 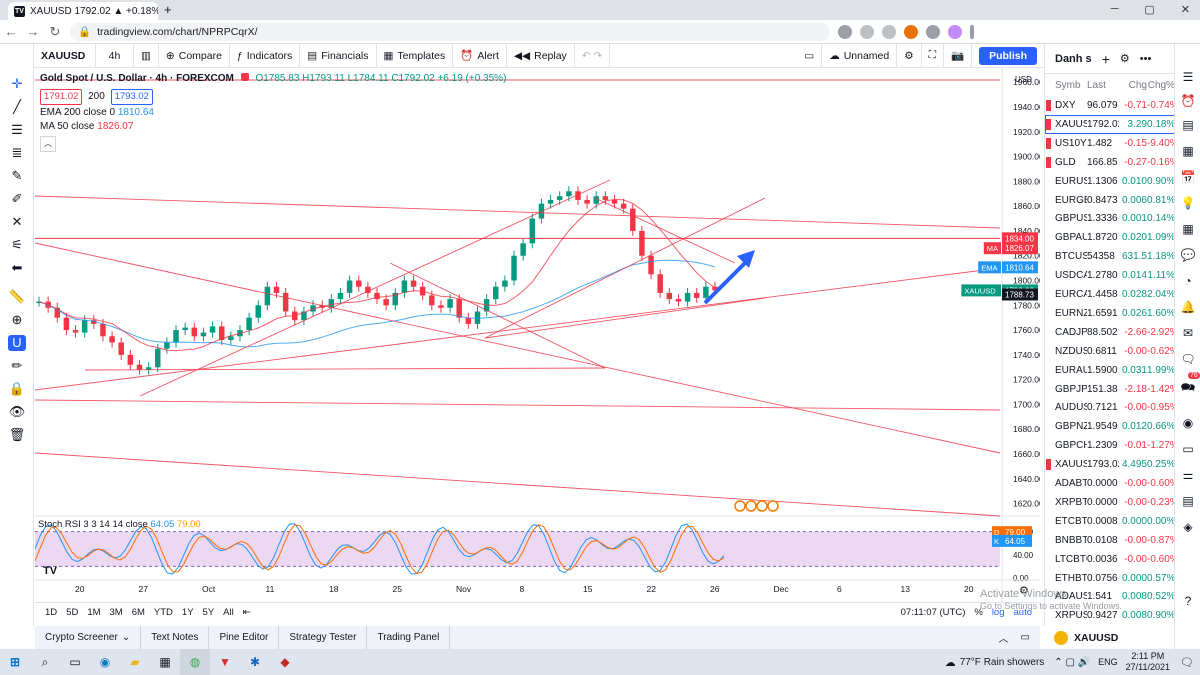 I want to click on menu-icon, so click(x=972, y=31).